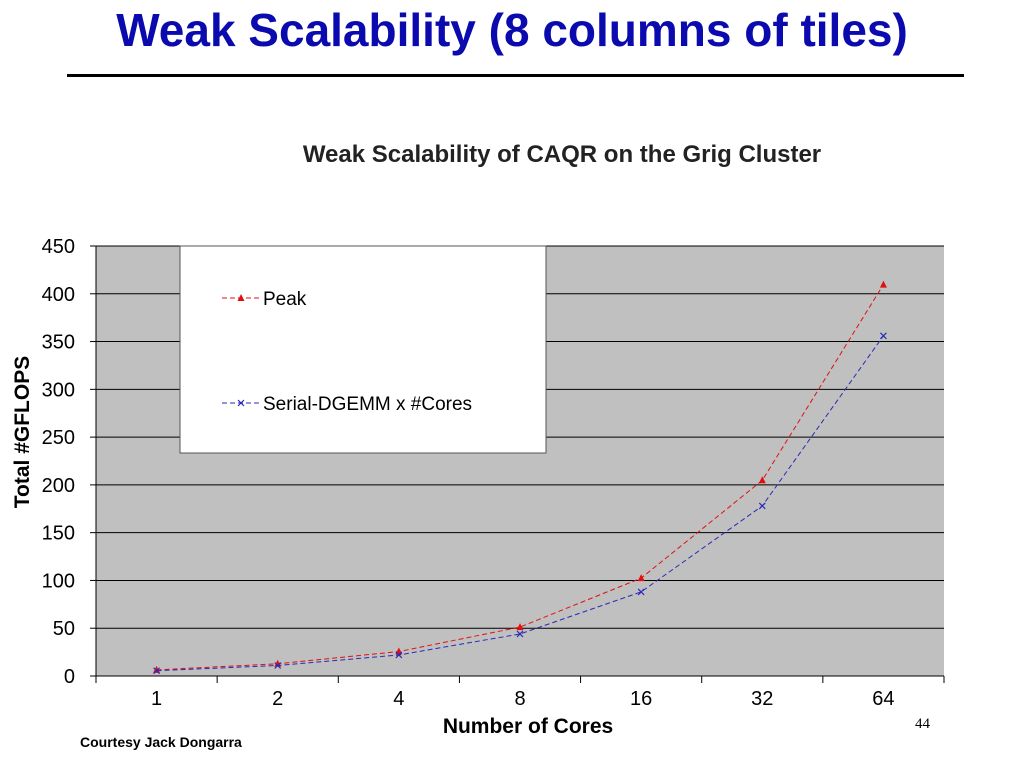 The height and width of the screenshot is (768, 1024). I want to click on x-tick-label: 16, so click(641, 699).